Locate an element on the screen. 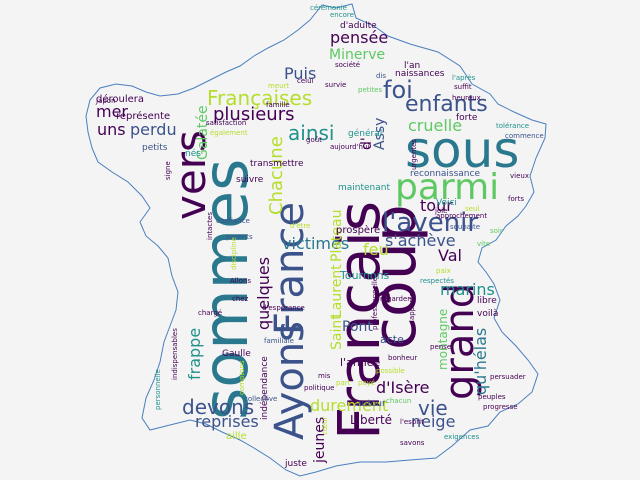 This screenshot has height=480, width=640. word-55: nés is located at coordinates (193, 154).